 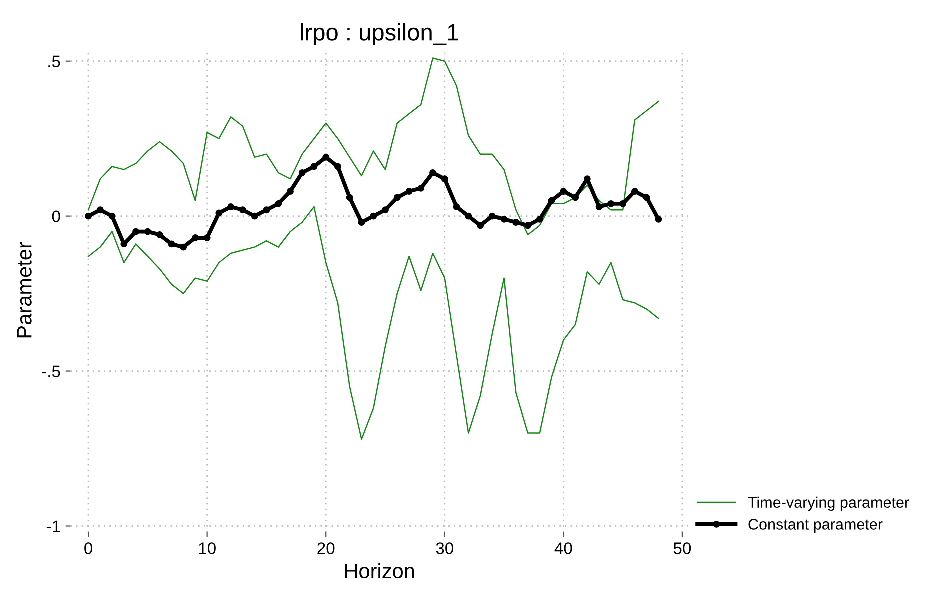 What do you see at coordinates (207, 548) in the screenshot?
I see `x-tick-label: 10` at bounding box center [207, 548].